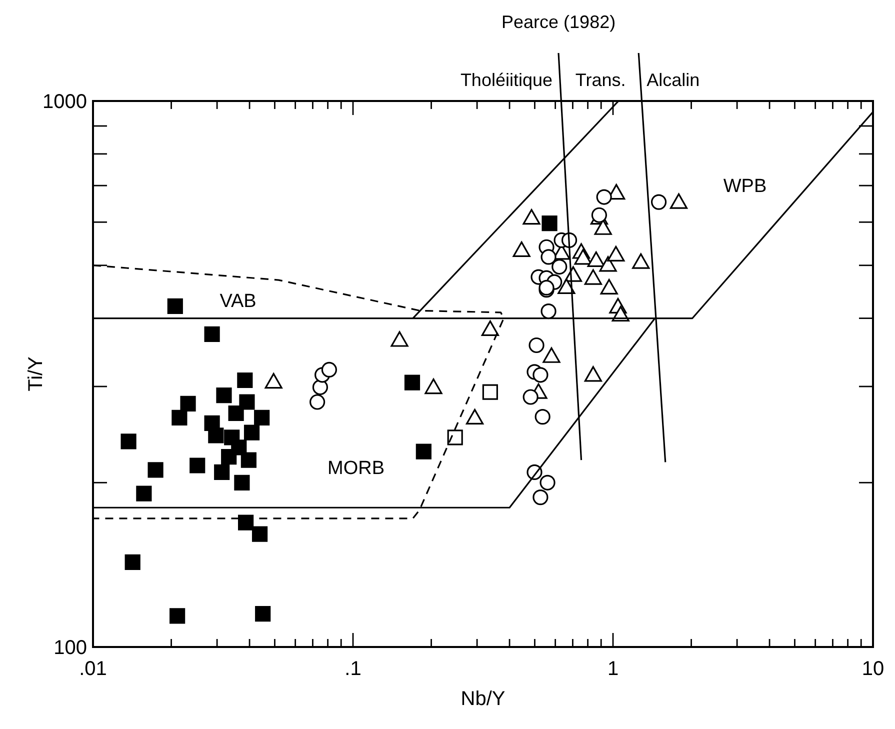  I want to click on y-tick-label: 100, so click(70, 648).